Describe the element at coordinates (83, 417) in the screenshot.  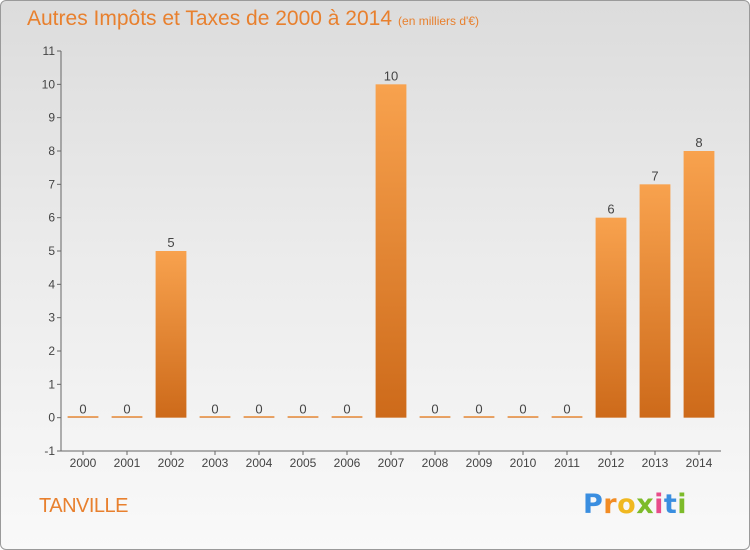
I see `bar-2000` at that location.